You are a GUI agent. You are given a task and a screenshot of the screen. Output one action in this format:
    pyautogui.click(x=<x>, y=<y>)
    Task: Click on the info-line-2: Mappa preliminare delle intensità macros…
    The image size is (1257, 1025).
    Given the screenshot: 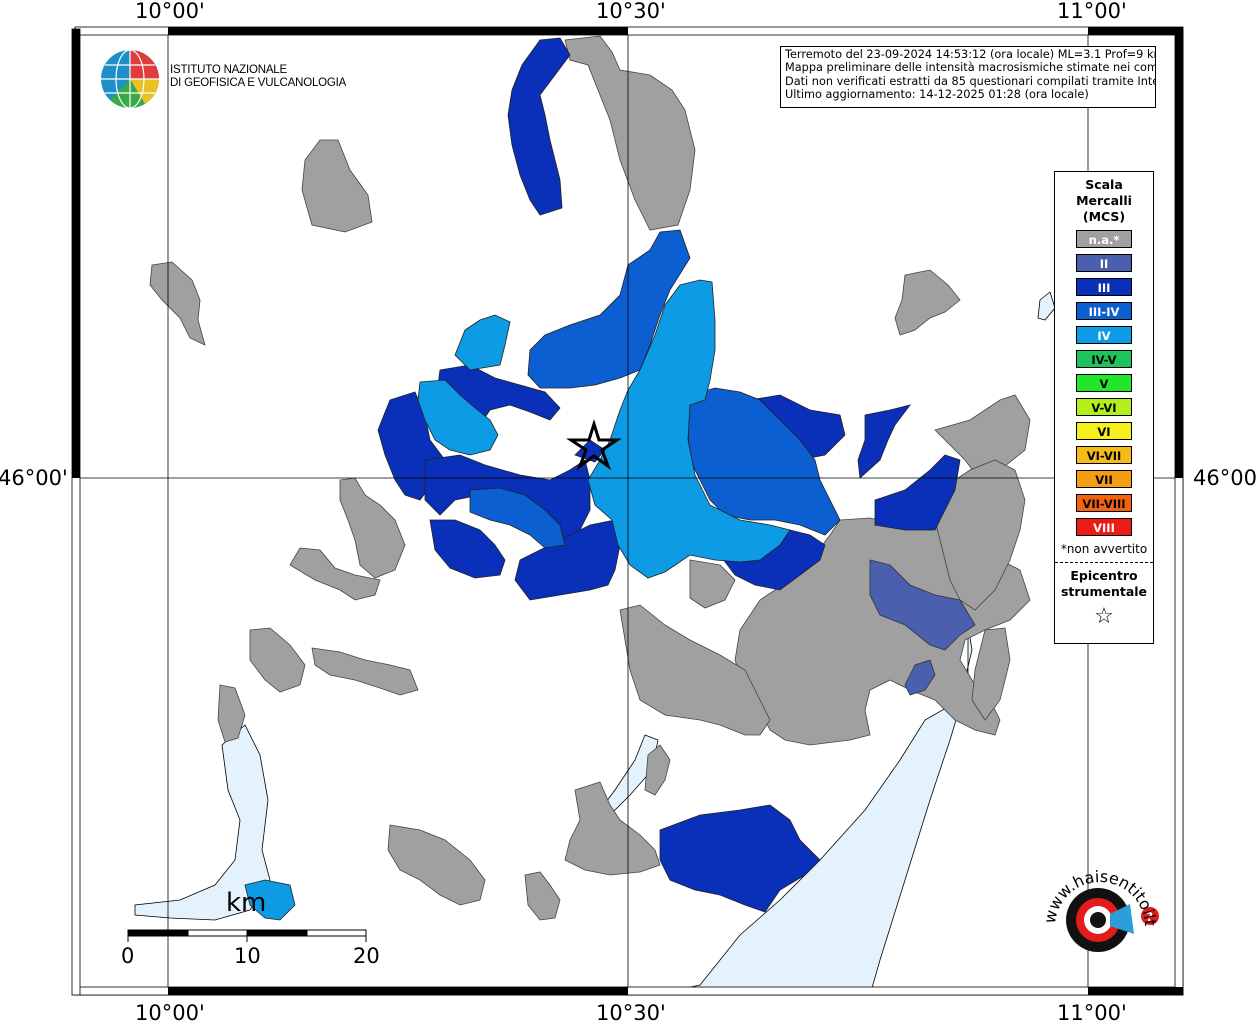 What is the action you would take?
    pyautogui.click(x=970, y=68)
    